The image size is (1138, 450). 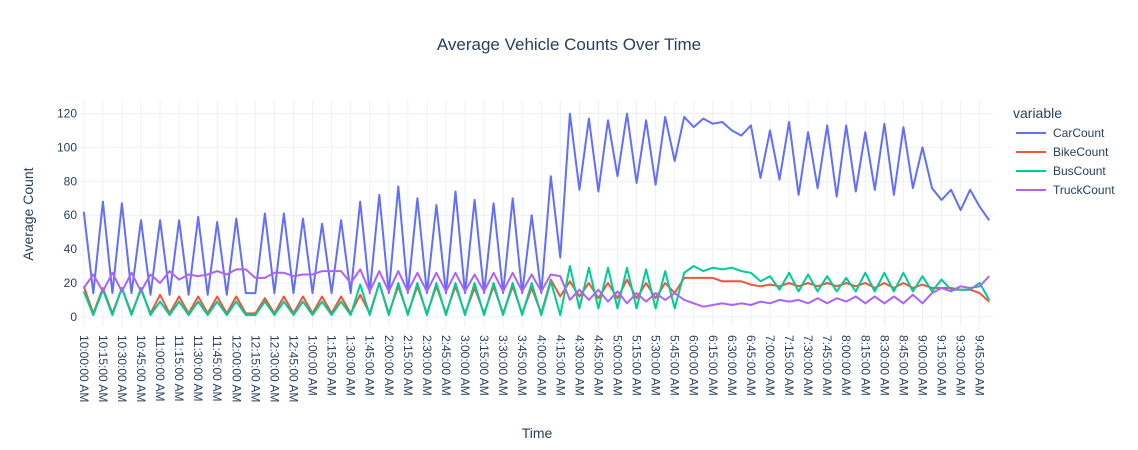 What do you see at coordinates (408, 365) in the screenshot?
I see `x-tick-label: 2:15:00 AM` at bounding box center [408, 365].